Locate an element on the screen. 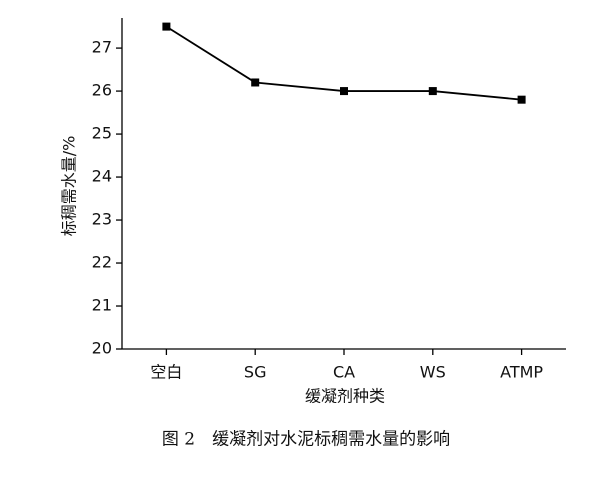 The width and height of the screenshot is (612, 484). x-tick-label: SG is located at coordinates (255, 372).